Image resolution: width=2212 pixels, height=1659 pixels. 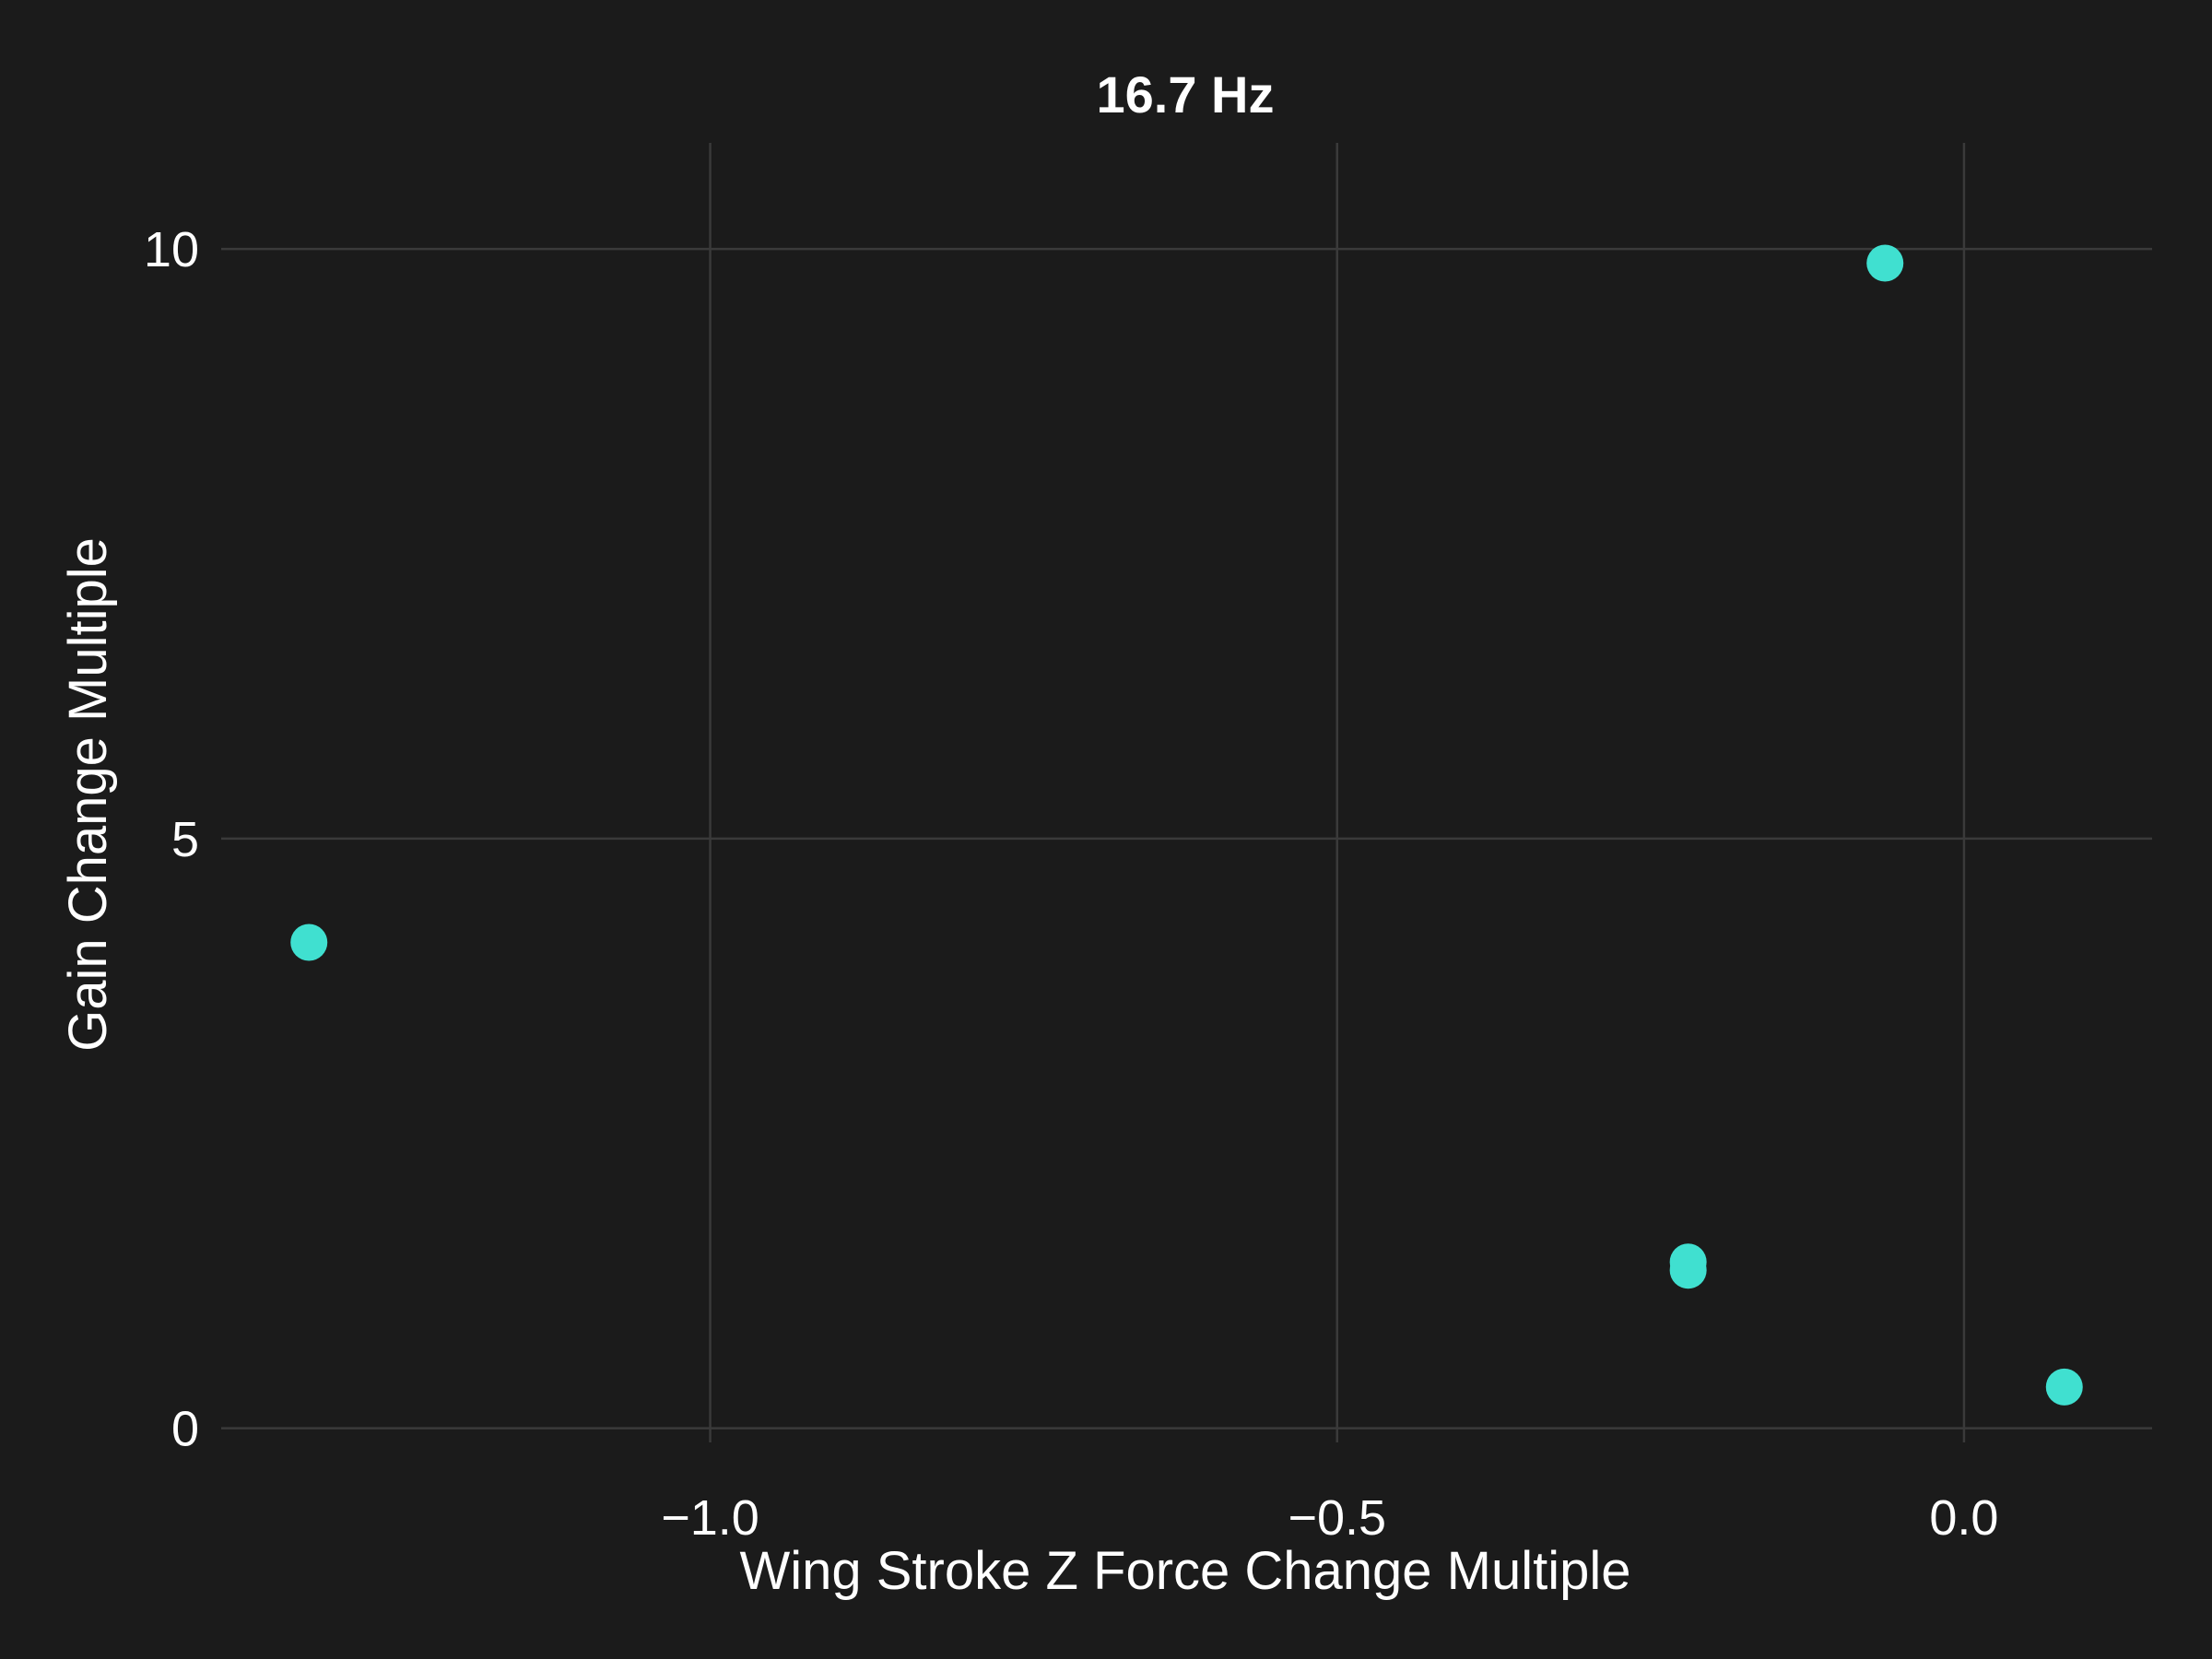 What do you see at coordinates (1186, 94) in the screenshot?
I see `chart-title: 16.7 Hz` at bounding box center [1186, 94].